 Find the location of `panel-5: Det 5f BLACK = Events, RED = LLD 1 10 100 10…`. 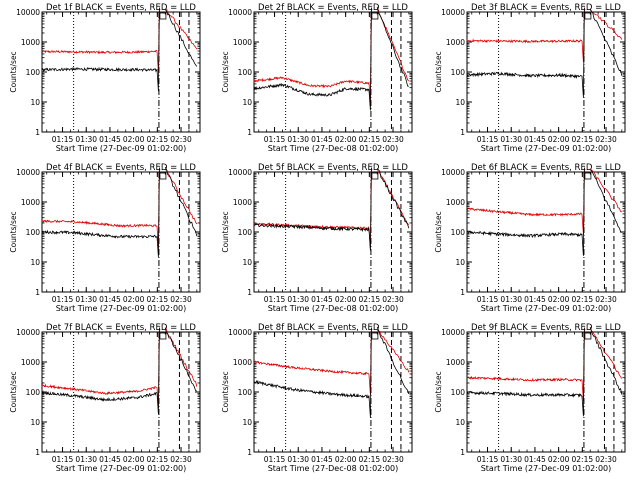

panel-5: Det 5f BLACK = Events, RED = LLD 1 10 100 10… is located at coordinates (317, 238).